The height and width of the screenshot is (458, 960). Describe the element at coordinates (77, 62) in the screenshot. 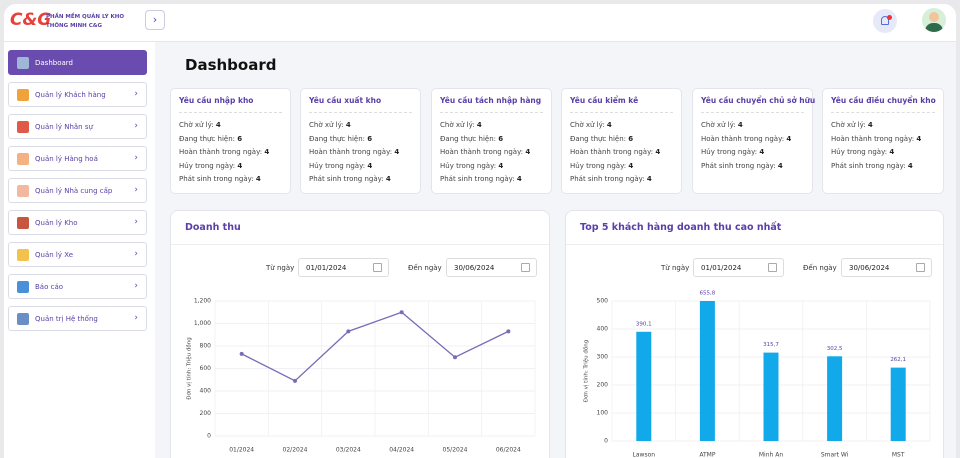

I see `menu-item: Dashboard` at that location.